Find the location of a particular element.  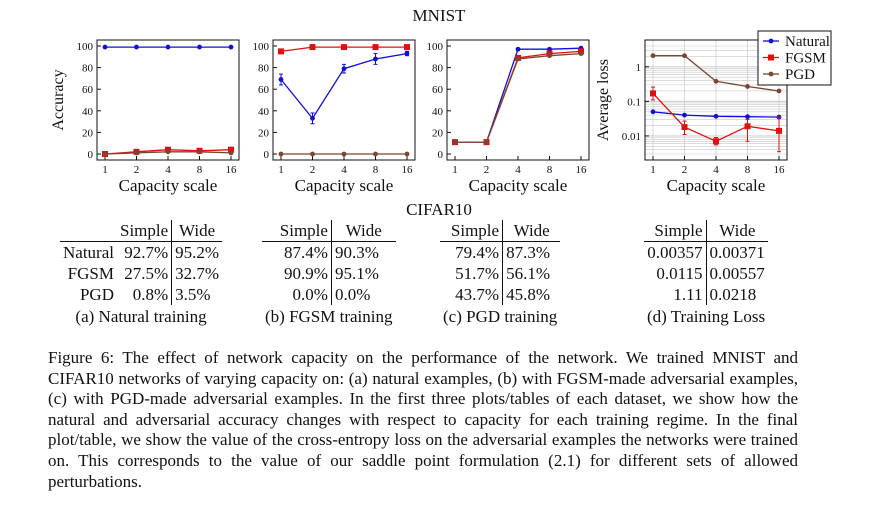

y-tick-label: 0.01 is located at coordinates (631, 137).